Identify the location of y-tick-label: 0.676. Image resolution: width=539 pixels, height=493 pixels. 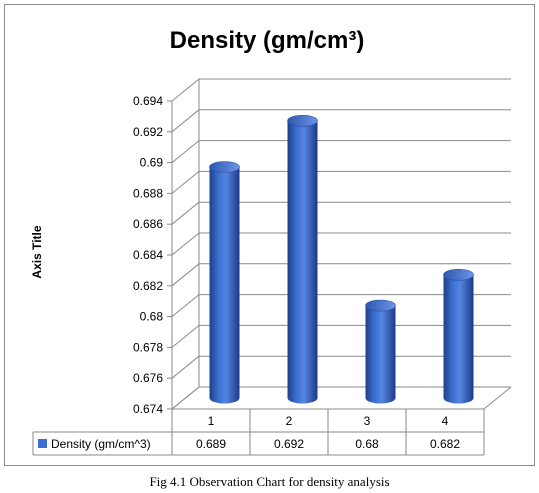
(148, 378).